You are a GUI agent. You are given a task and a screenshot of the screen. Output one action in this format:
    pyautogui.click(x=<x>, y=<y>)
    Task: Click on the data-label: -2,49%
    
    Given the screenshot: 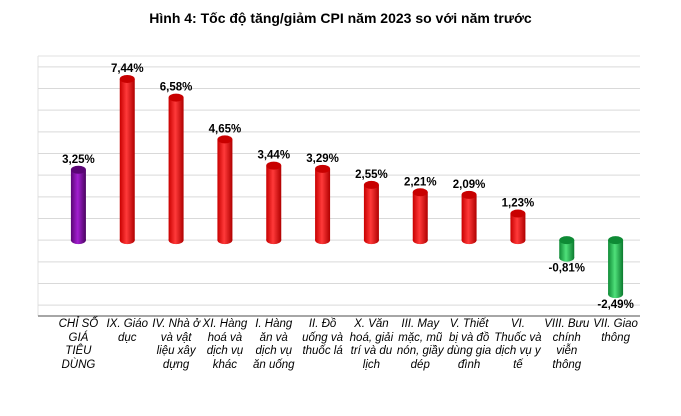 What is the action you would take?
    pyautogui.click(x=615, y=305)
    